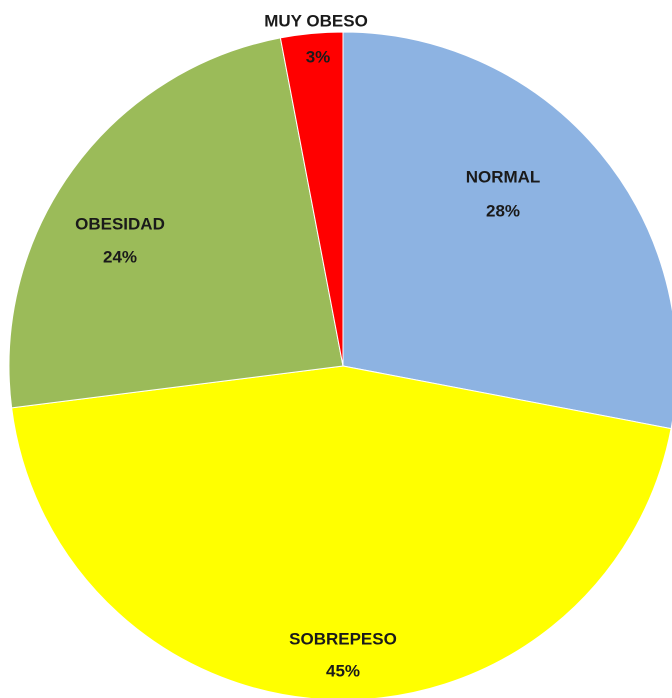 Image resolution: width=672 pixels, height=698 pixels. What do you see at coordinates (311, 199) in the screenshot?
I see `pie-slice` at bounding box center [311, 199].